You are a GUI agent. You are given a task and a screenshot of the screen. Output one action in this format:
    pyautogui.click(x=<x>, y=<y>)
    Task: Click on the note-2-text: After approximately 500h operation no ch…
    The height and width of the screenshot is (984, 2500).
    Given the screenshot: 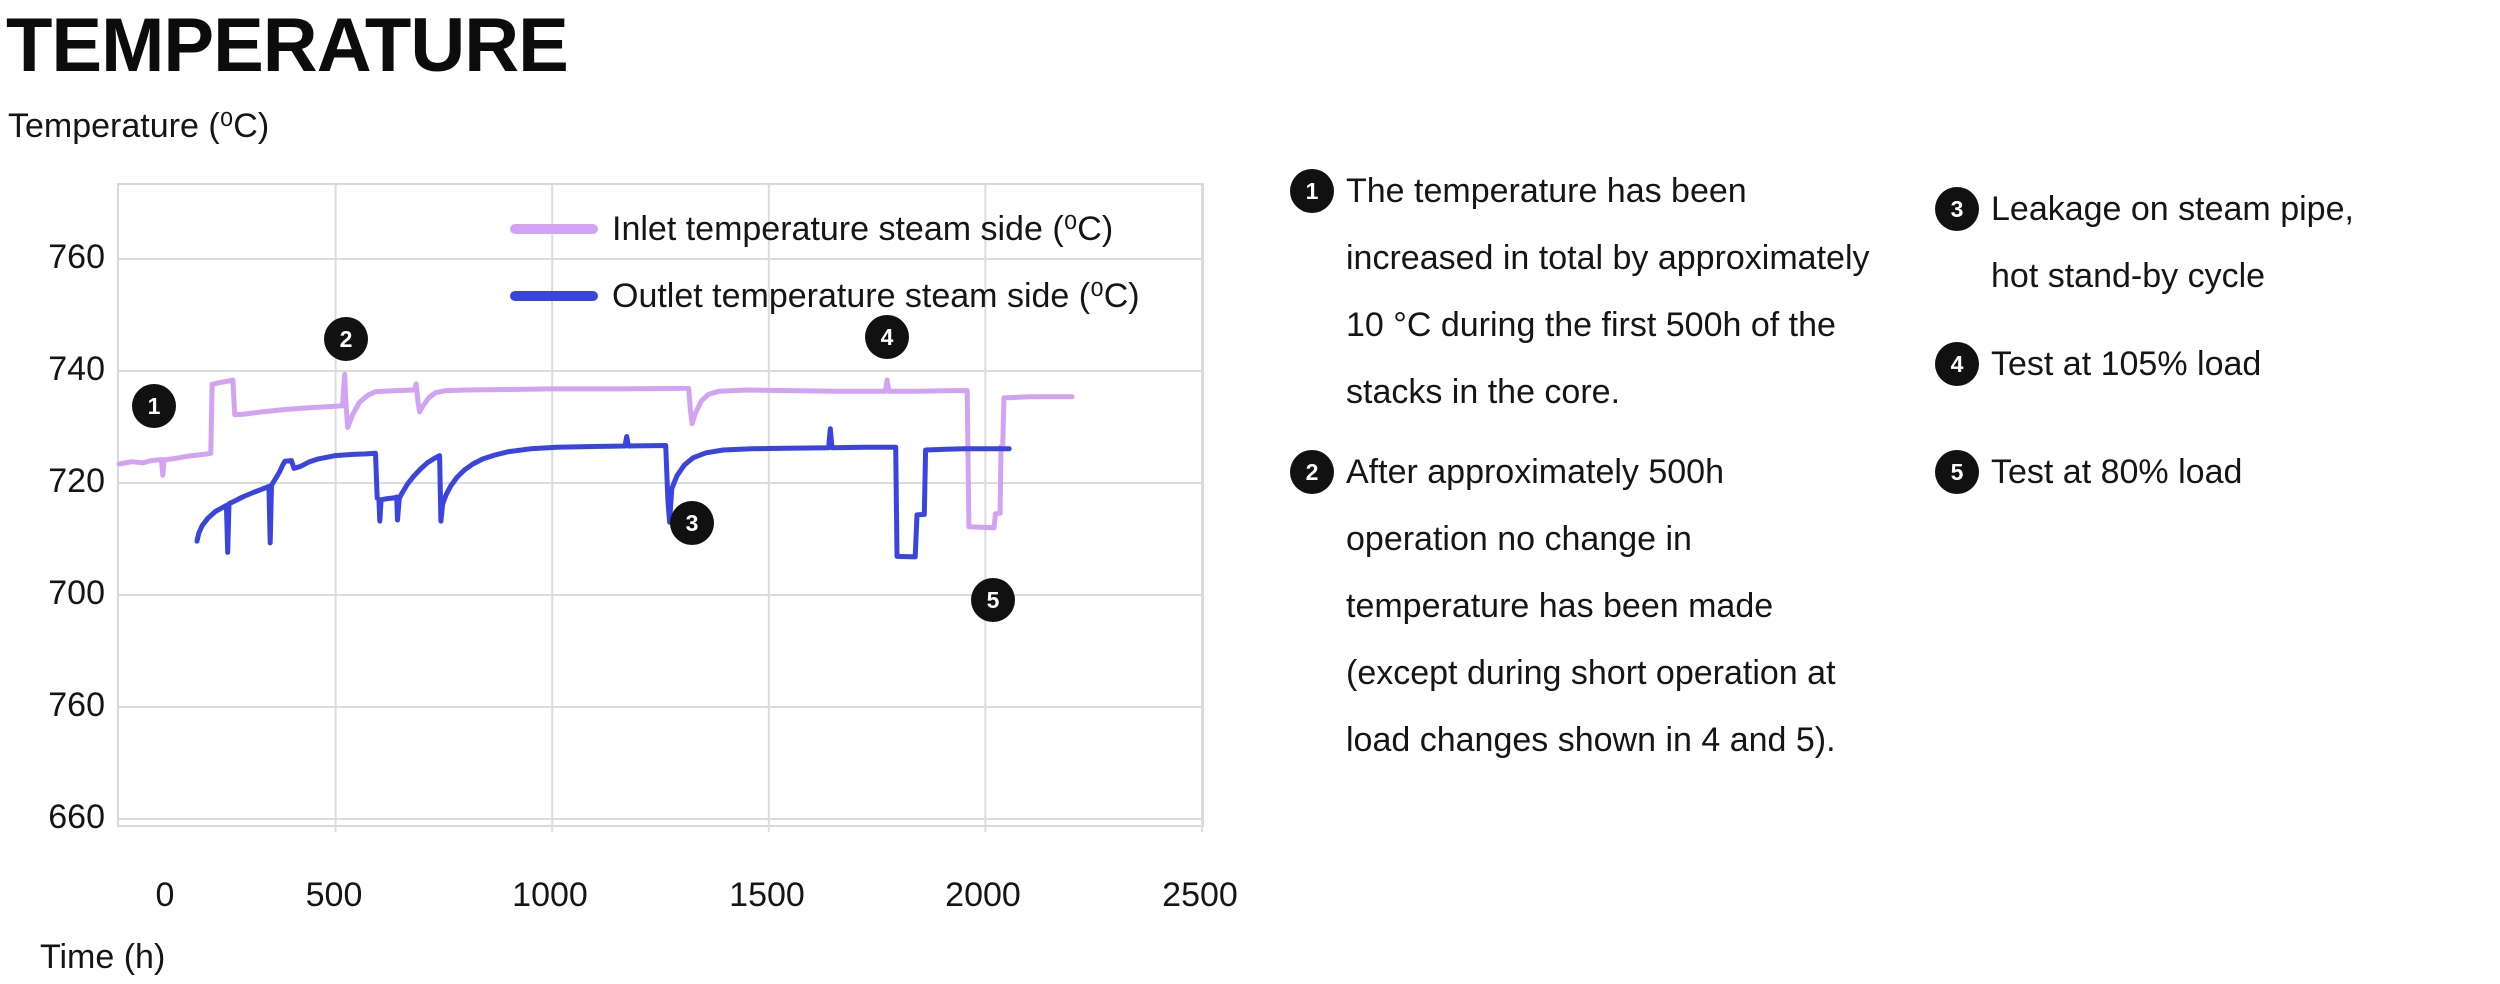 What is the action you would take?
    pyautogui.click(x=1591, y=606)
    